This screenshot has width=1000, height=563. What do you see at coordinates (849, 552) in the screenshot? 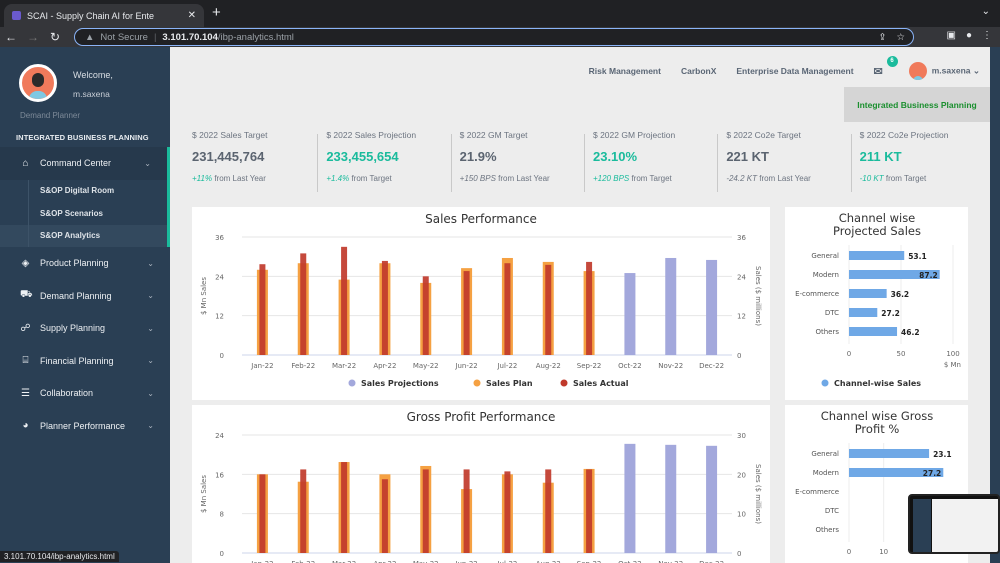
I see `x-tick-label: 0` at bounding box center [849, 552].